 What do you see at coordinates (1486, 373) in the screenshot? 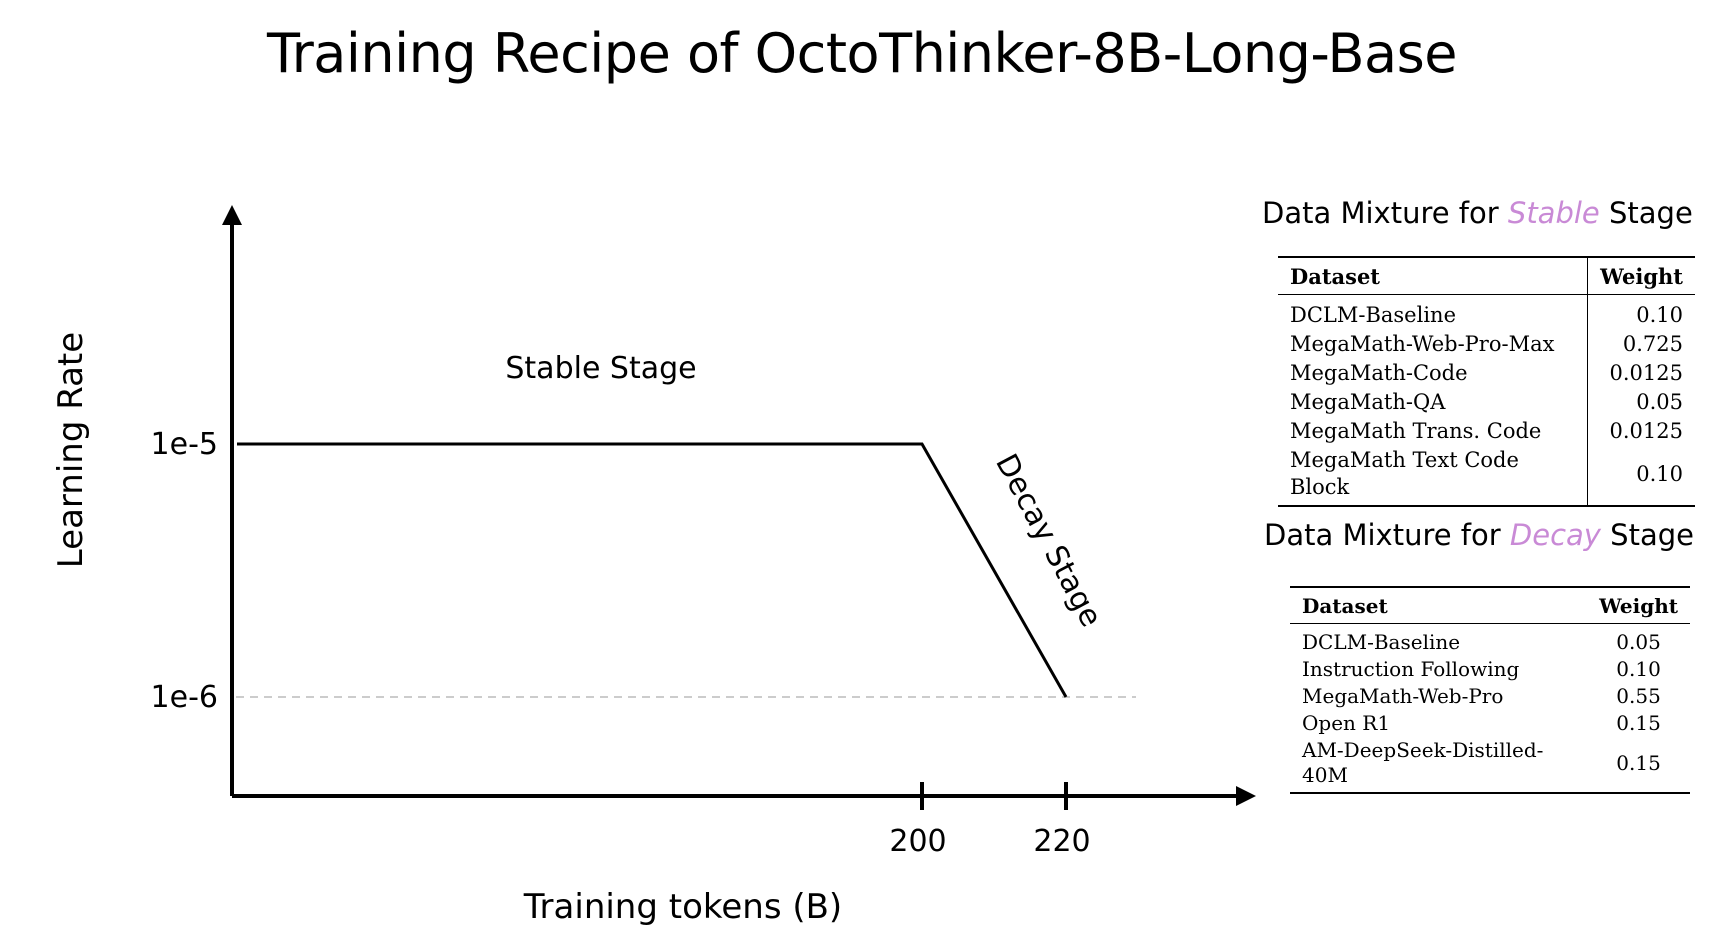
I see `table-row: MegaMath-Code 0.0125` at bounding box center [1486, 373].